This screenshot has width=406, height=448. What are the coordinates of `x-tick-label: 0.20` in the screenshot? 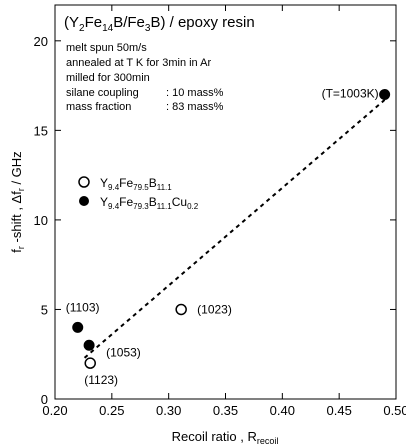 It's located at (54, 410).